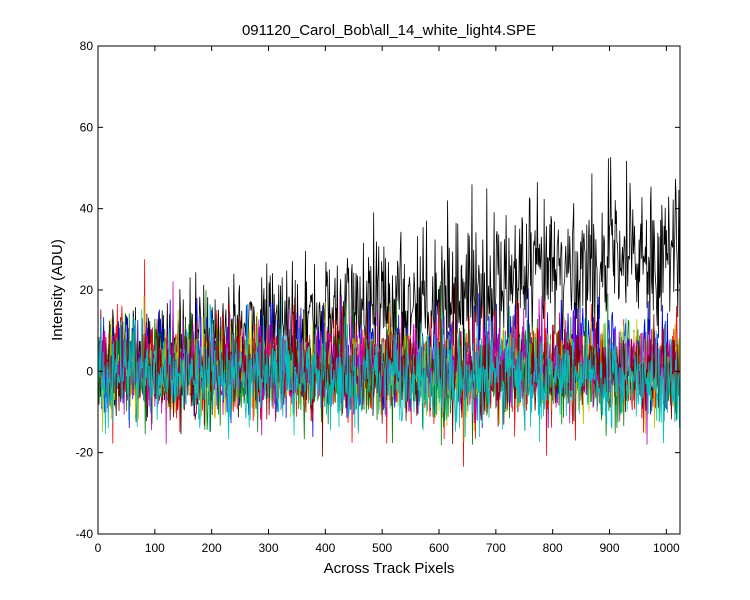 This screenshot has height=600, width=750. I want to click on y-tick-label: 80, so click(87, 46).